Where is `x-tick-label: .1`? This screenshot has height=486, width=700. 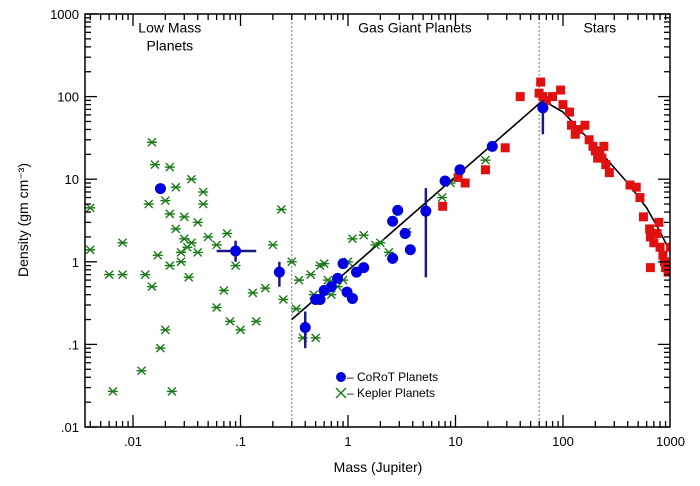 x-tick-label: .1 is located at coordinates (240, 441).